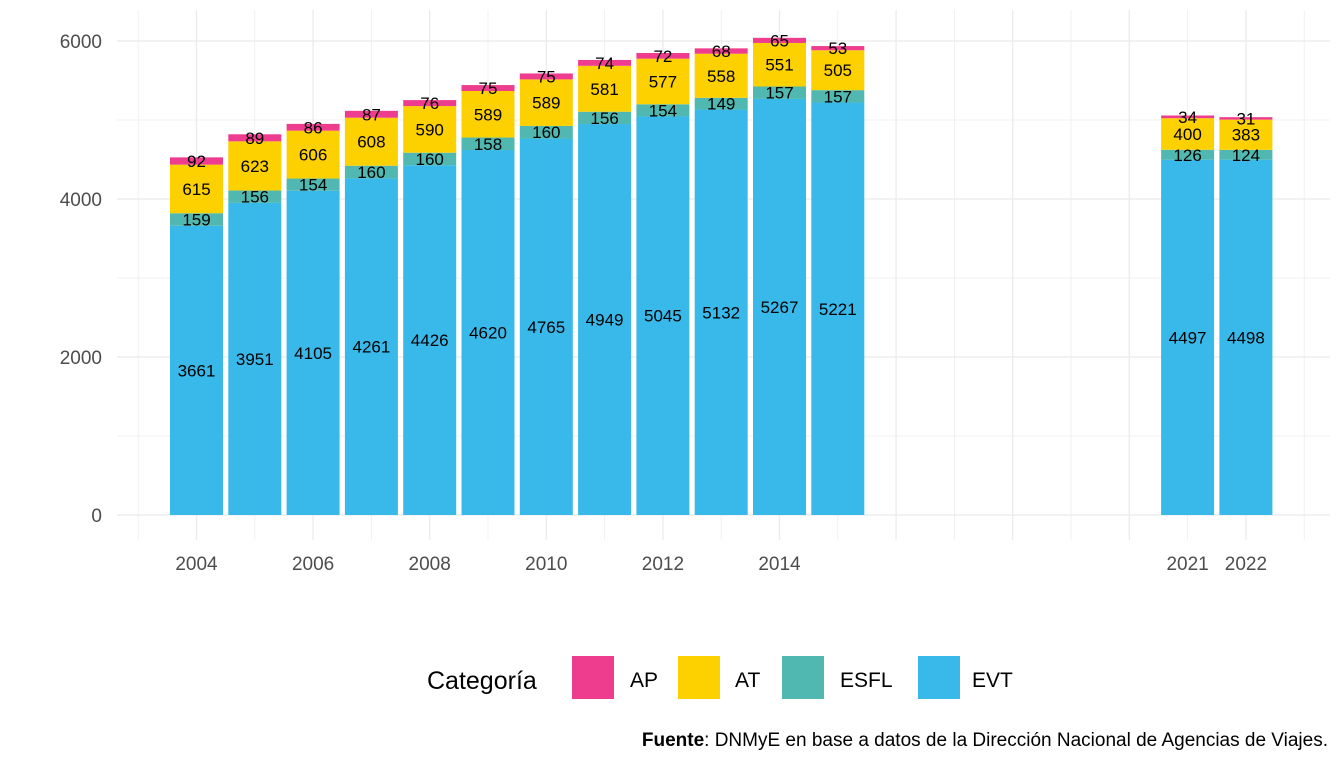  Describe the element at coordinates (721, 76) in the screenshot. I see `data-label-at-2013: 558` at that location.